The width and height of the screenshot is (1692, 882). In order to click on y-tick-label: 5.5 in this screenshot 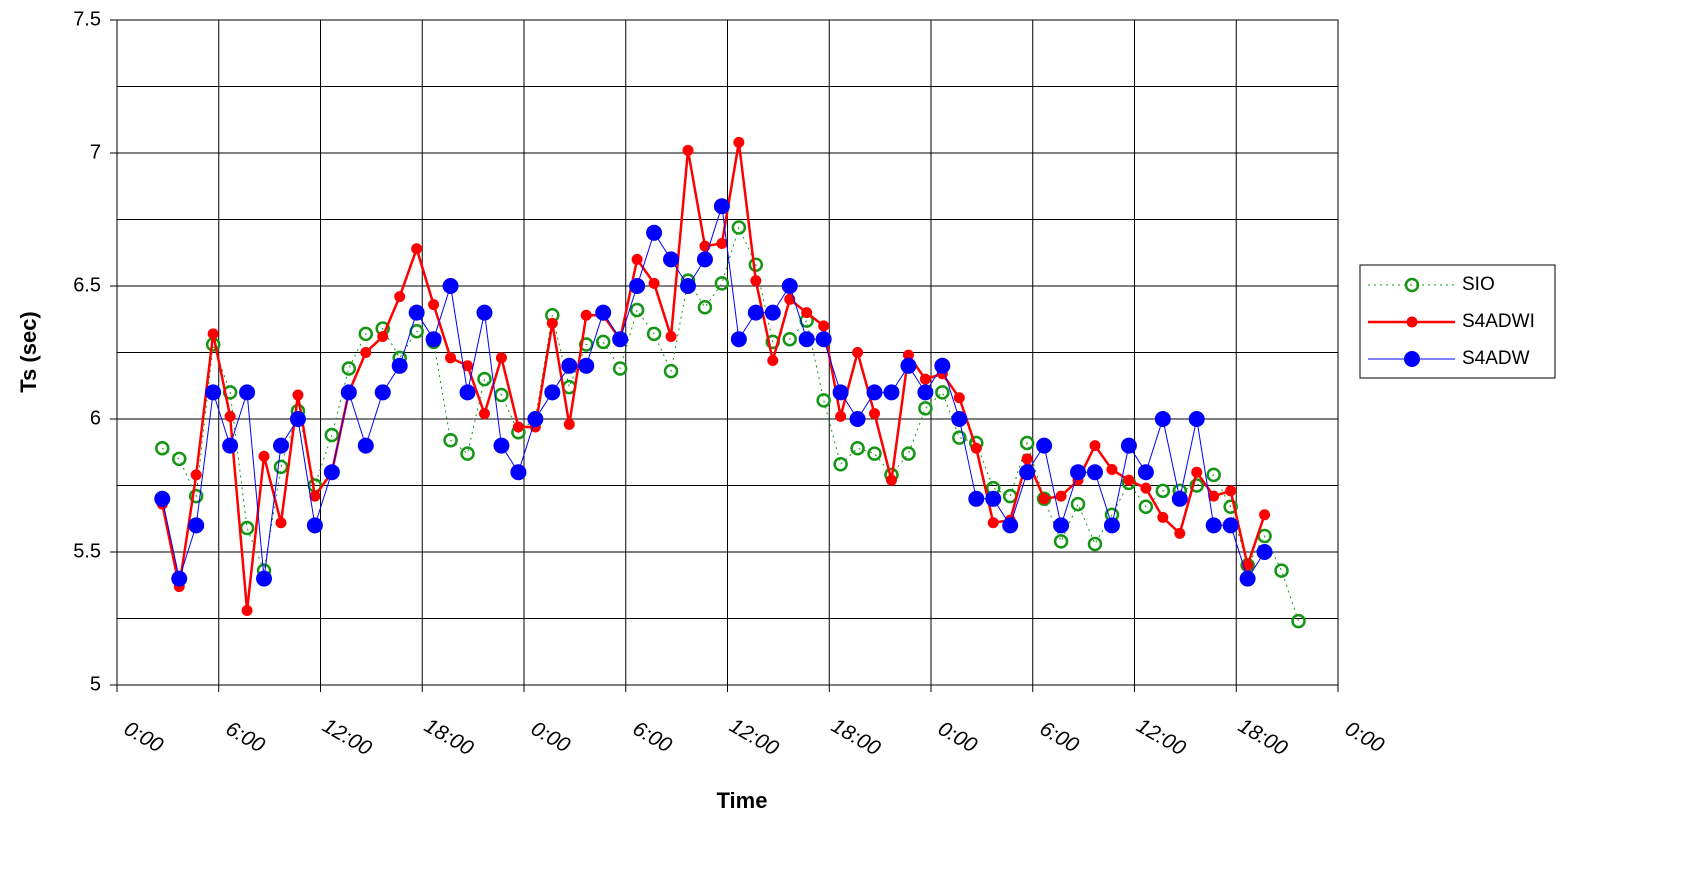, I will do `click(87, 551)`.